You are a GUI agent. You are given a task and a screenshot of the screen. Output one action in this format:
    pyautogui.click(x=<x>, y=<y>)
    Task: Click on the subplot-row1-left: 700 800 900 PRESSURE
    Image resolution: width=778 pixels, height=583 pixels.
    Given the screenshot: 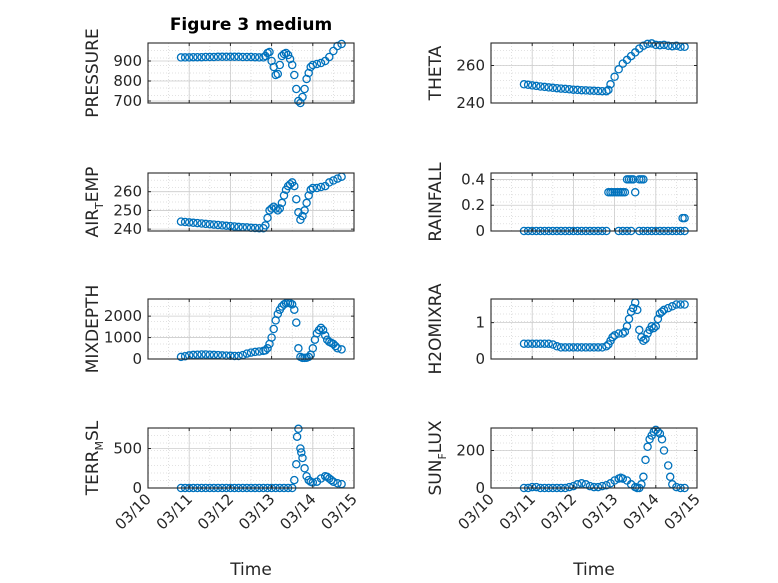 What is the action you would take?
    pyautogui.click(x=219, y=73)
    